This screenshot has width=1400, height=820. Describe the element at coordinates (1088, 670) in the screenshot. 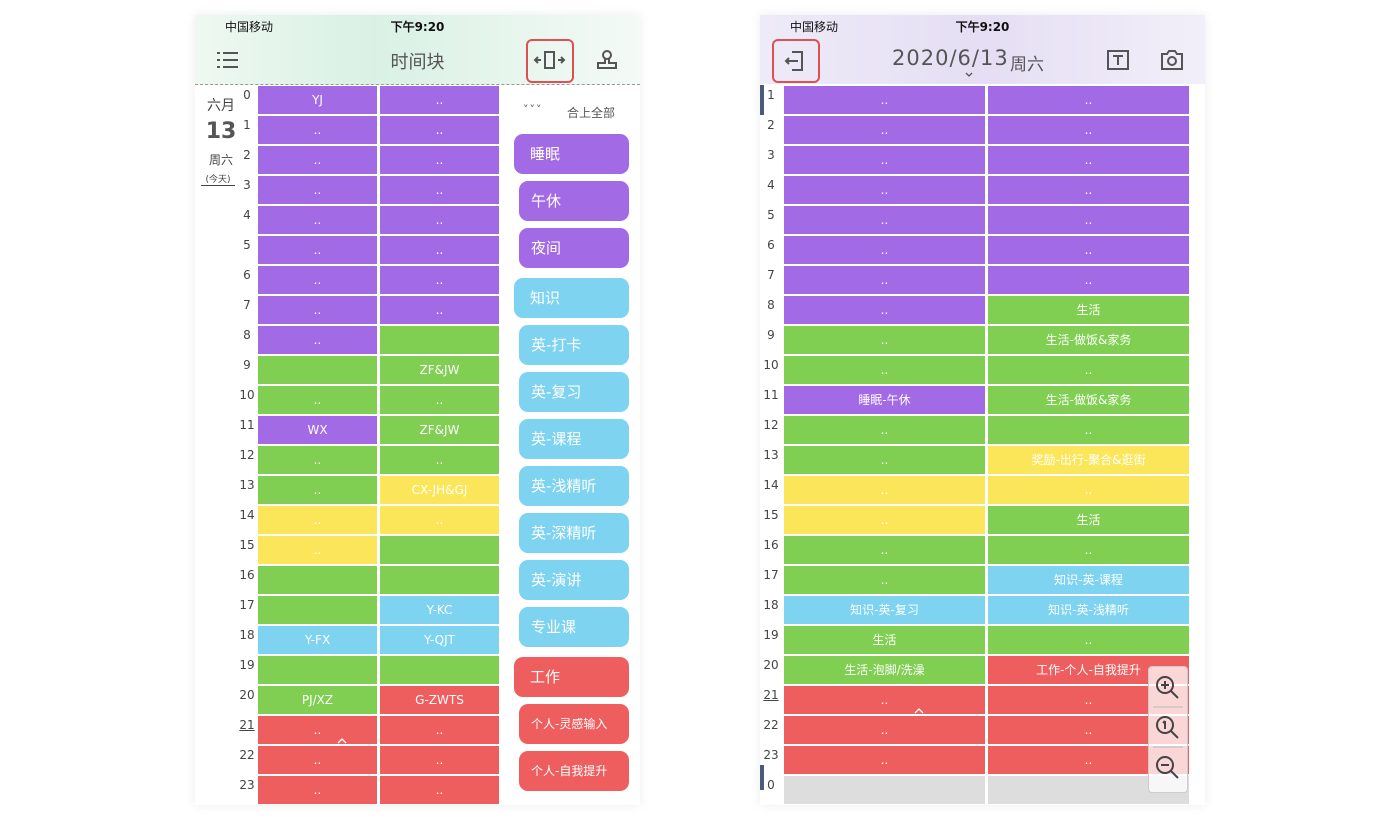

I see `time-block: 工作-个人-自我提升` at that location.